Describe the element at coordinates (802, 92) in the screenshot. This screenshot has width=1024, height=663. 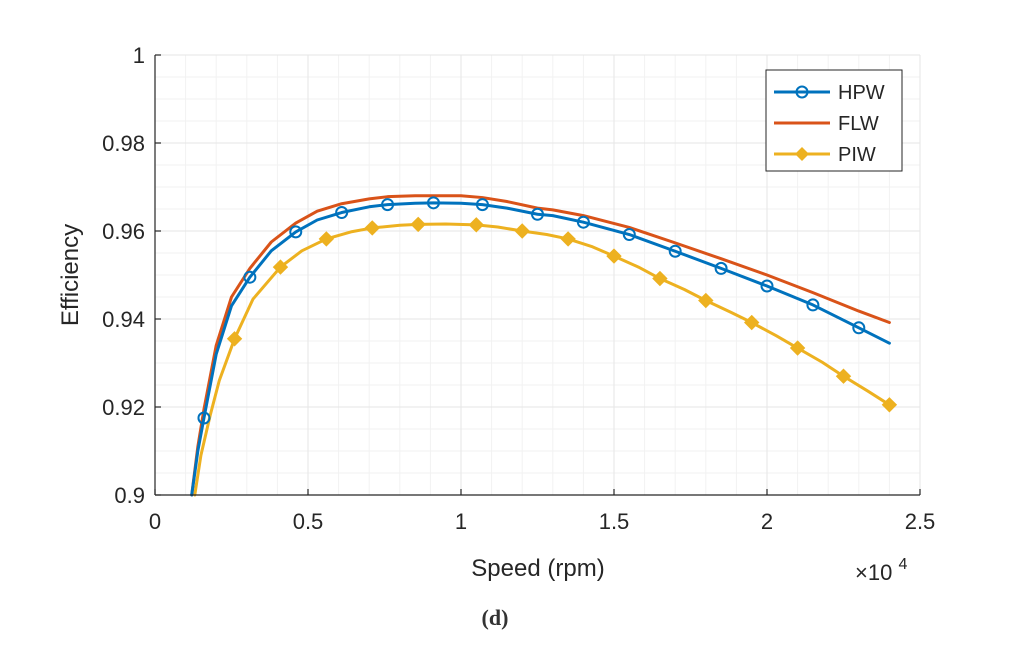
I see `legend-marker-hpw` at that location.